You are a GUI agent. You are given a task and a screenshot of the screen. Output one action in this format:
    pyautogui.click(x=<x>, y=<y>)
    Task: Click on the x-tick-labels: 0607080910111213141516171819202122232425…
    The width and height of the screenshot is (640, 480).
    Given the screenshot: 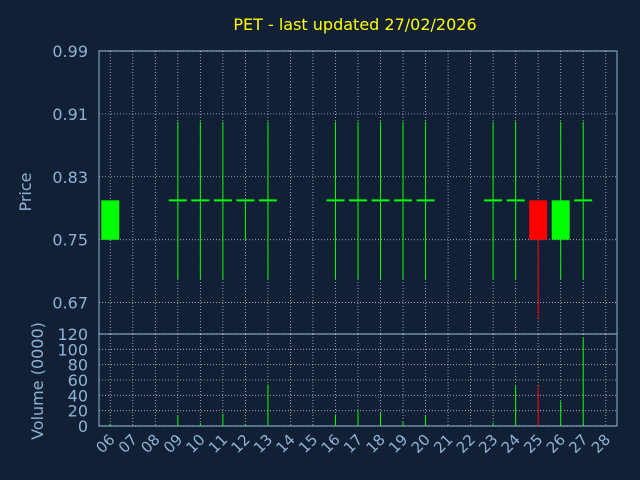 What is the action you would take?
    pyautogui.click(x=353, y=444)
    